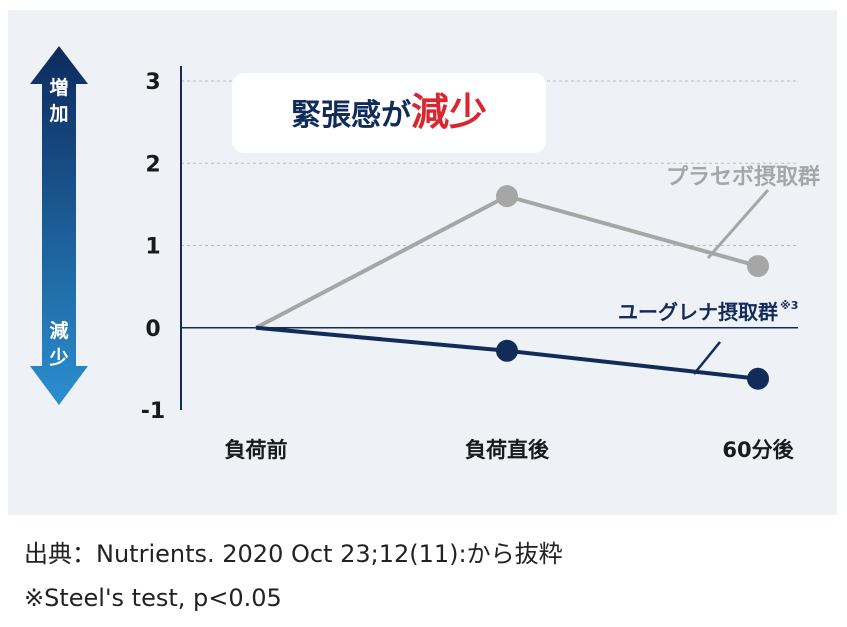 The height and width of the screenshot is (627, 847). Describe the element at coordinates (152, 164) in the screenshot. I see `y-tick-label: 2` at that location.